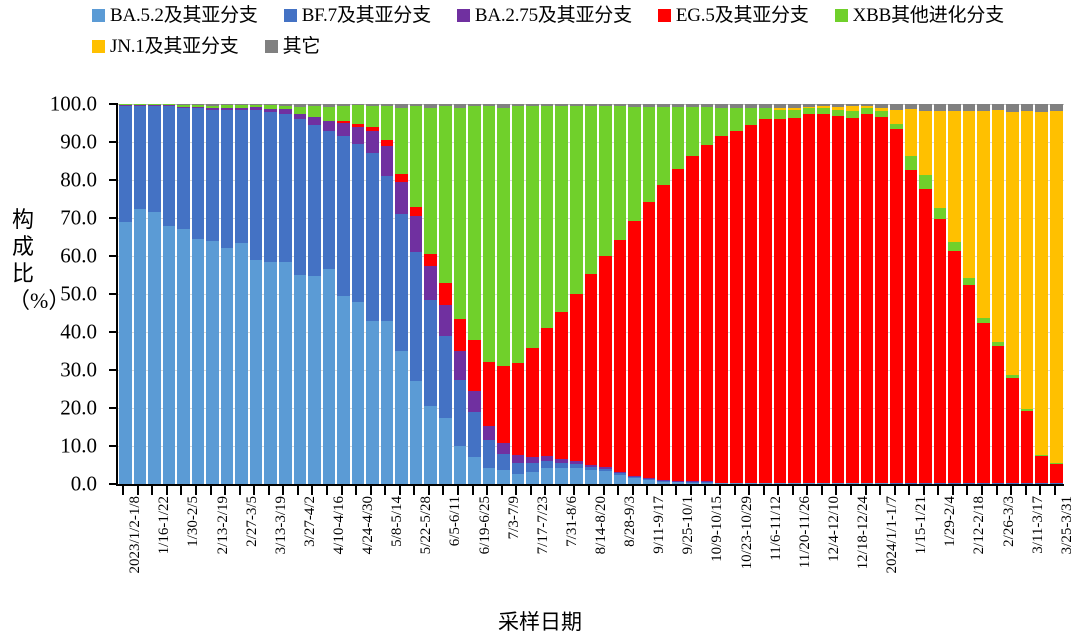 The width and height of the screenshot is (1080, 640). What do you see at coordinates (659, 525) in the screenshot?
I see `x-tick-label: 9/11-9/17` at bounding box center [659, 525].